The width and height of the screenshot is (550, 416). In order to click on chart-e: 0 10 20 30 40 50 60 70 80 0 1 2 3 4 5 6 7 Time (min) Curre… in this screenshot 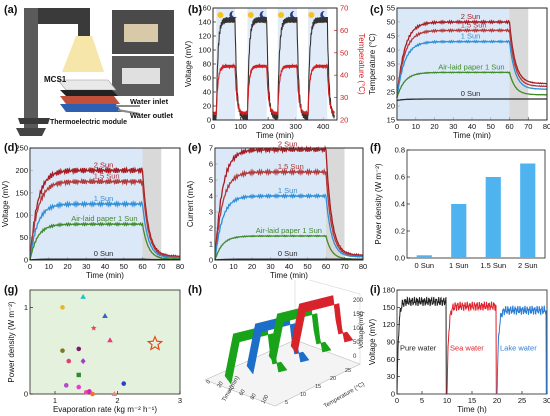, I will do `click(276, 210)`.